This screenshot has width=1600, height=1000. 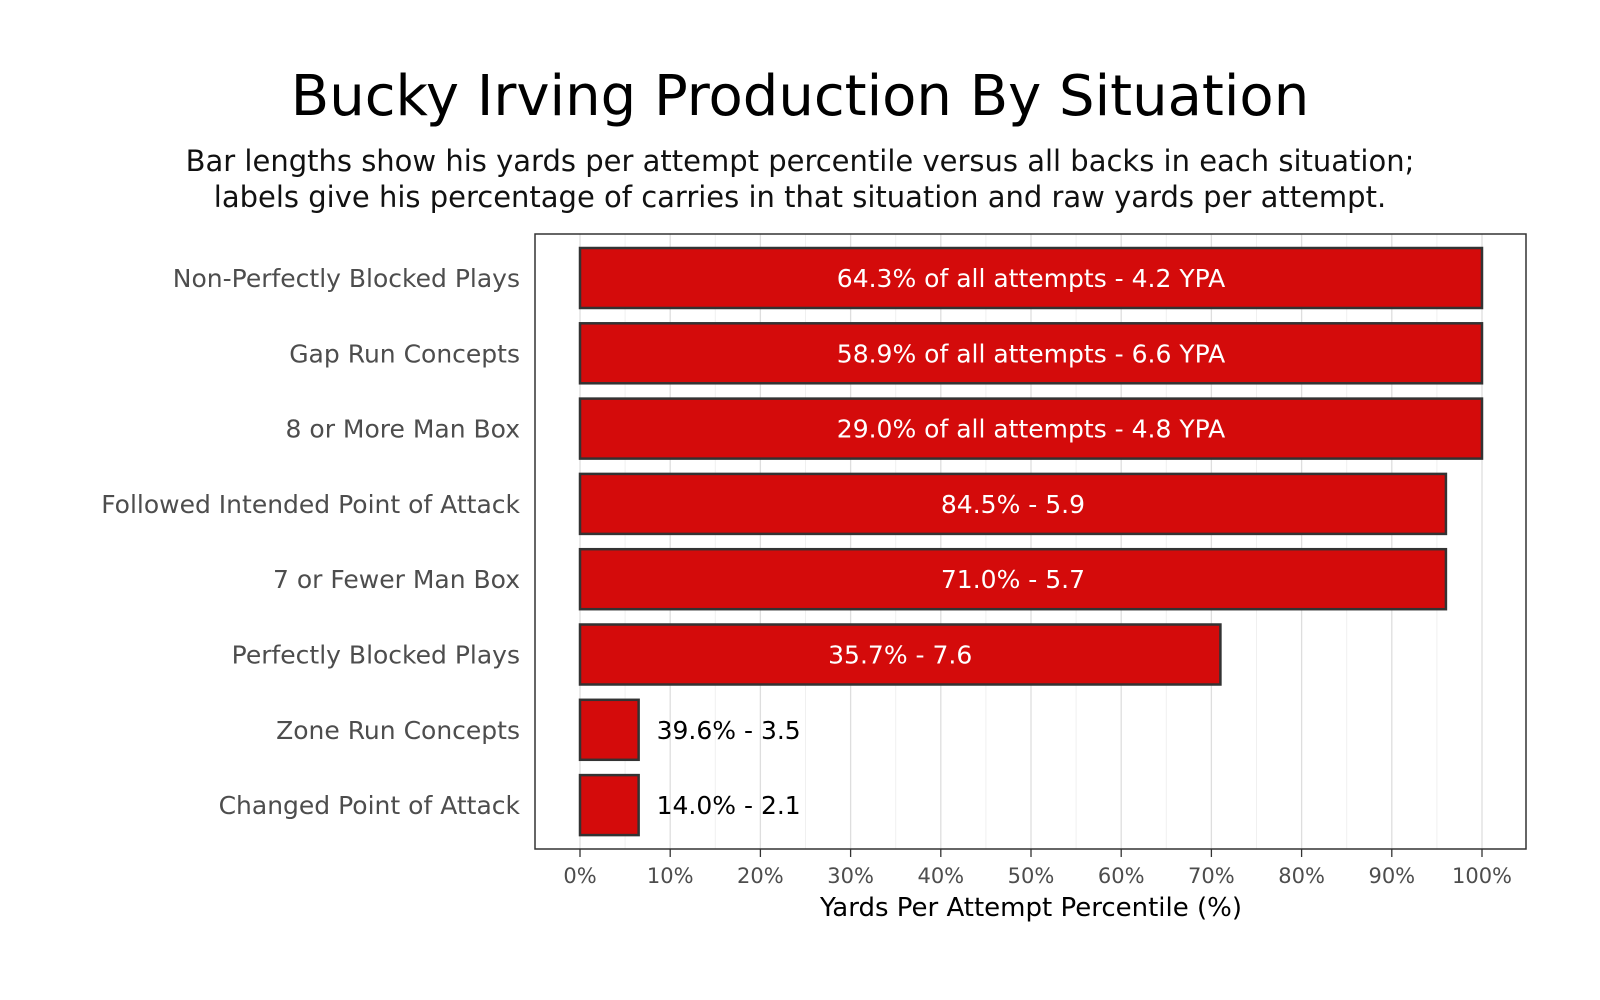 What do you see at coordinates (398, 730) in the screenshot?
I see `category-label: Zone Run Concepts` at bounding box center [398, 730].